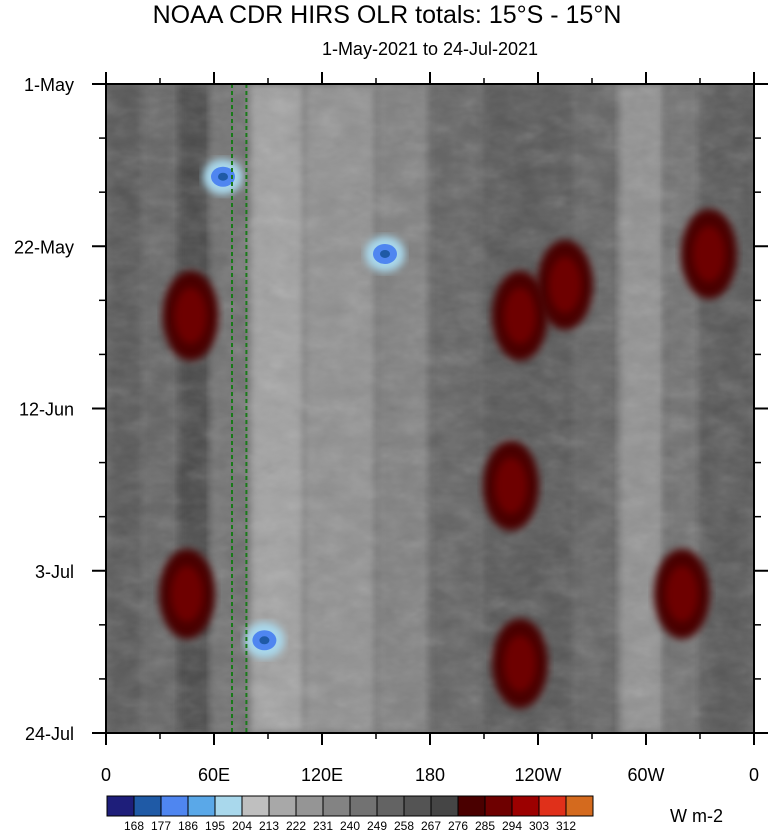 This screenshot has height=834, width=774. I want to click on chart-title: NOAA CDR HIRS OLR totals: 15°S - 15°N, so click(387, 15).